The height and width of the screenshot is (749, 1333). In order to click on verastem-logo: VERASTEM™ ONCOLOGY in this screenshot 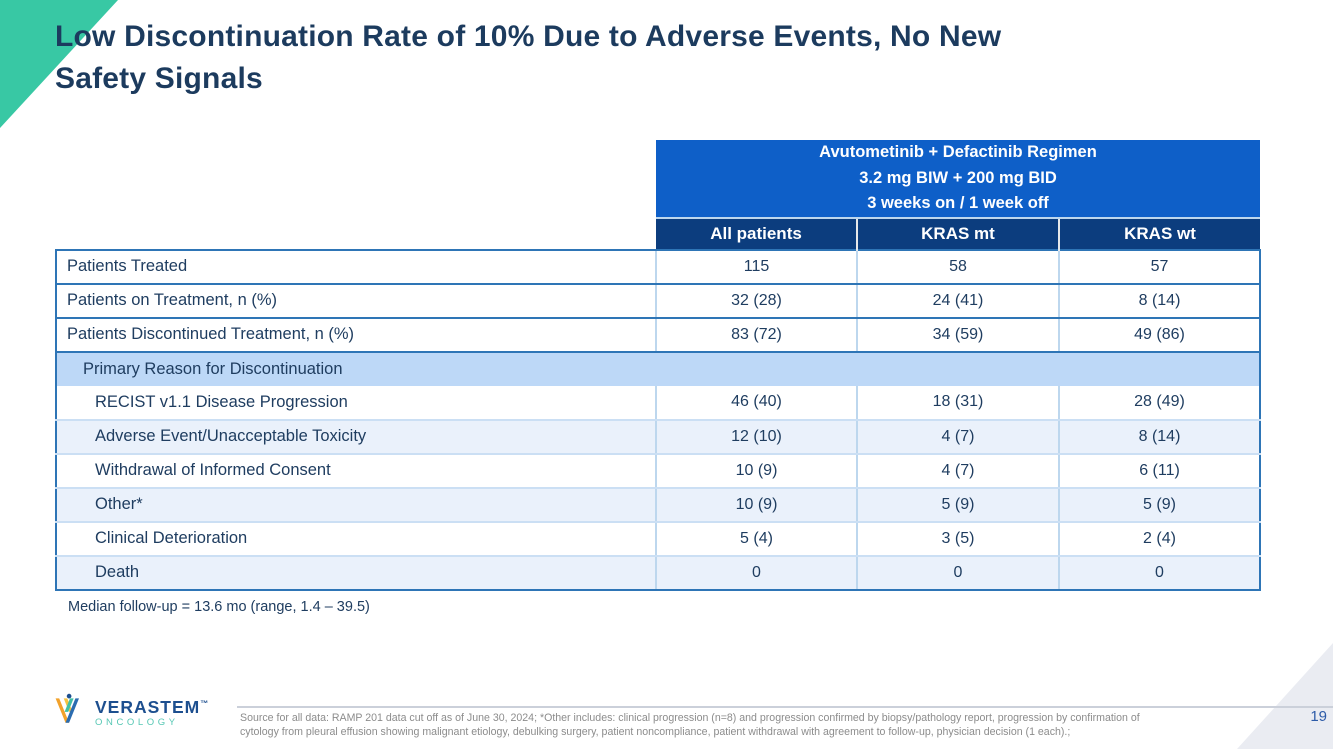, I will do `click(130, 713)`.